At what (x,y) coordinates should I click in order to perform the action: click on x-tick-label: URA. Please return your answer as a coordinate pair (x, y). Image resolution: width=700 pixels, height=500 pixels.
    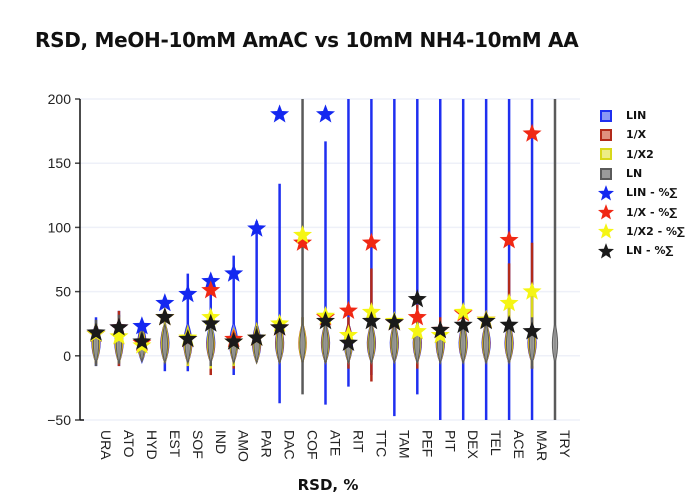
    Looking at the image, I should click on (106, 445).